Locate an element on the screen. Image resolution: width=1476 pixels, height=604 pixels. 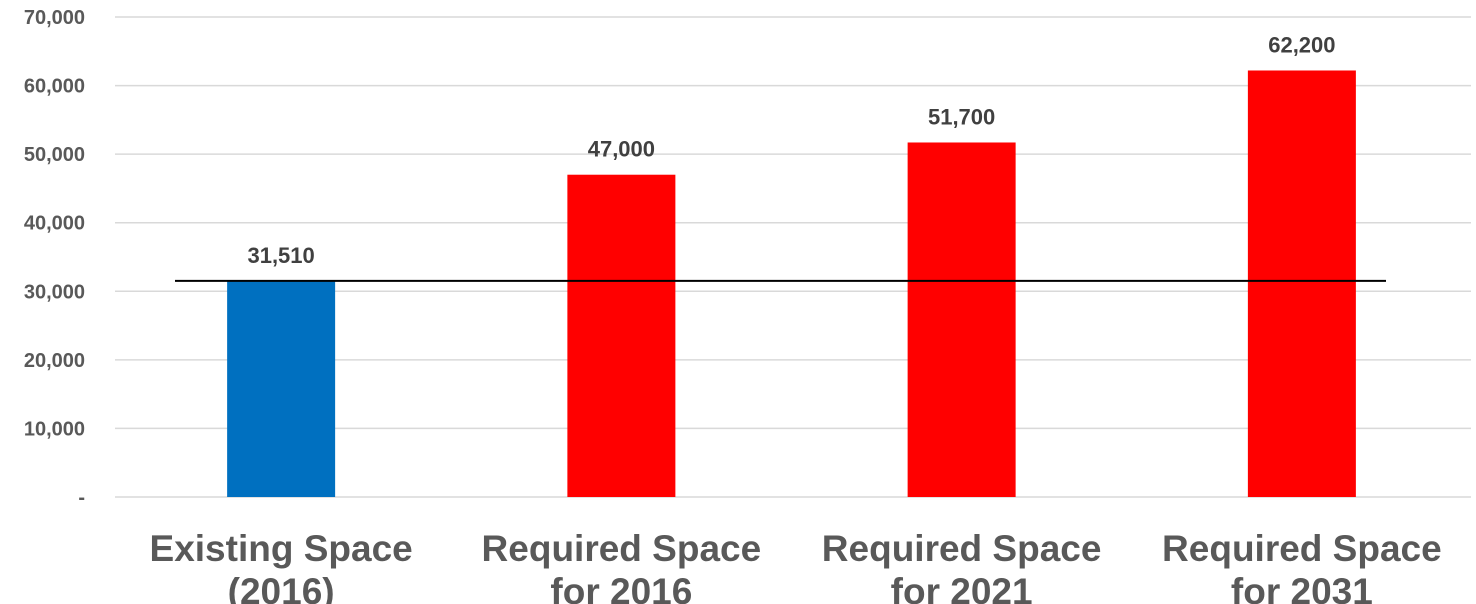
data-label: 62,200 is located at coordinates (1301, 44).